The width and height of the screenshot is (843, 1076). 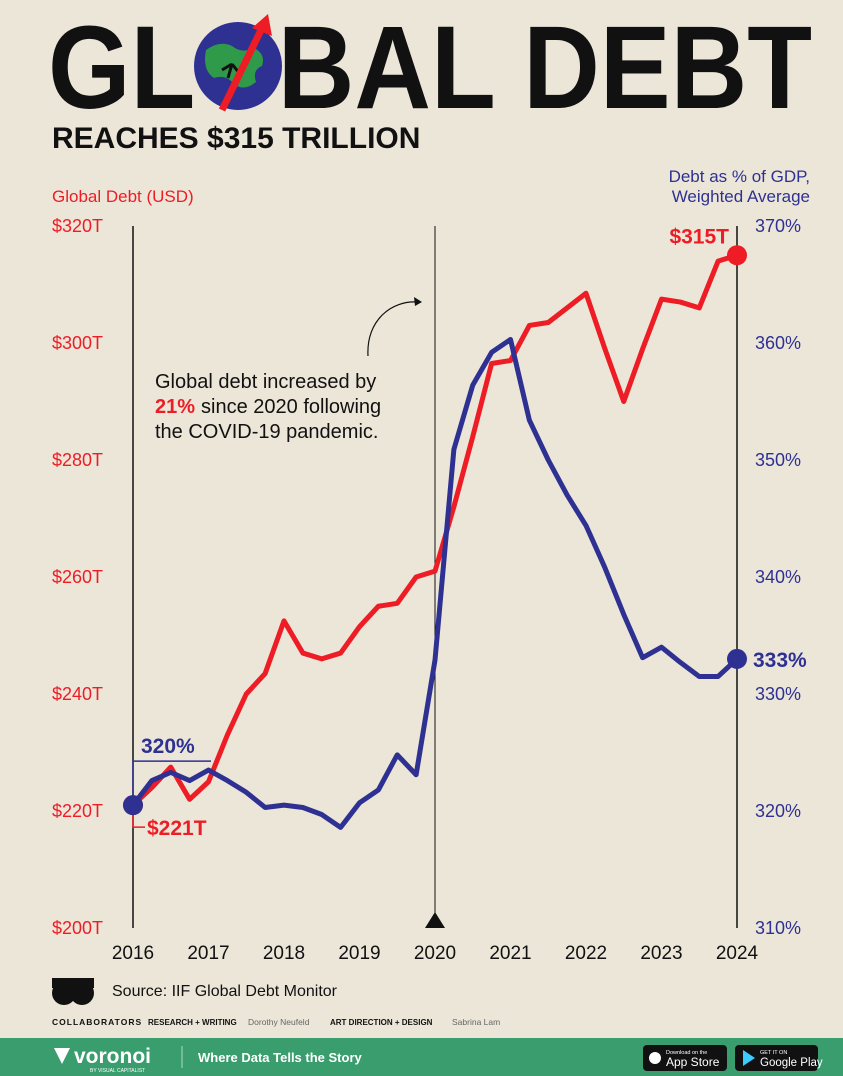 What do you see at coordinates (284, 953) in the screenshot?
I see `x-tick-label: 2018` at bounding box center [284, 953].